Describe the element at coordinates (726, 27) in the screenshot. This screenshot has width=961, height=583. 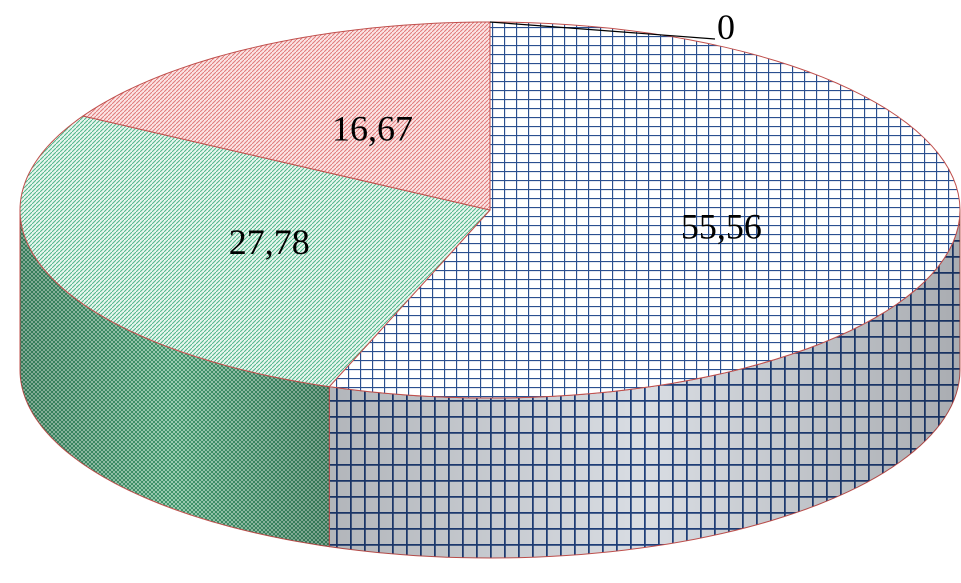
I see `slice-label-3: 0` at that location.